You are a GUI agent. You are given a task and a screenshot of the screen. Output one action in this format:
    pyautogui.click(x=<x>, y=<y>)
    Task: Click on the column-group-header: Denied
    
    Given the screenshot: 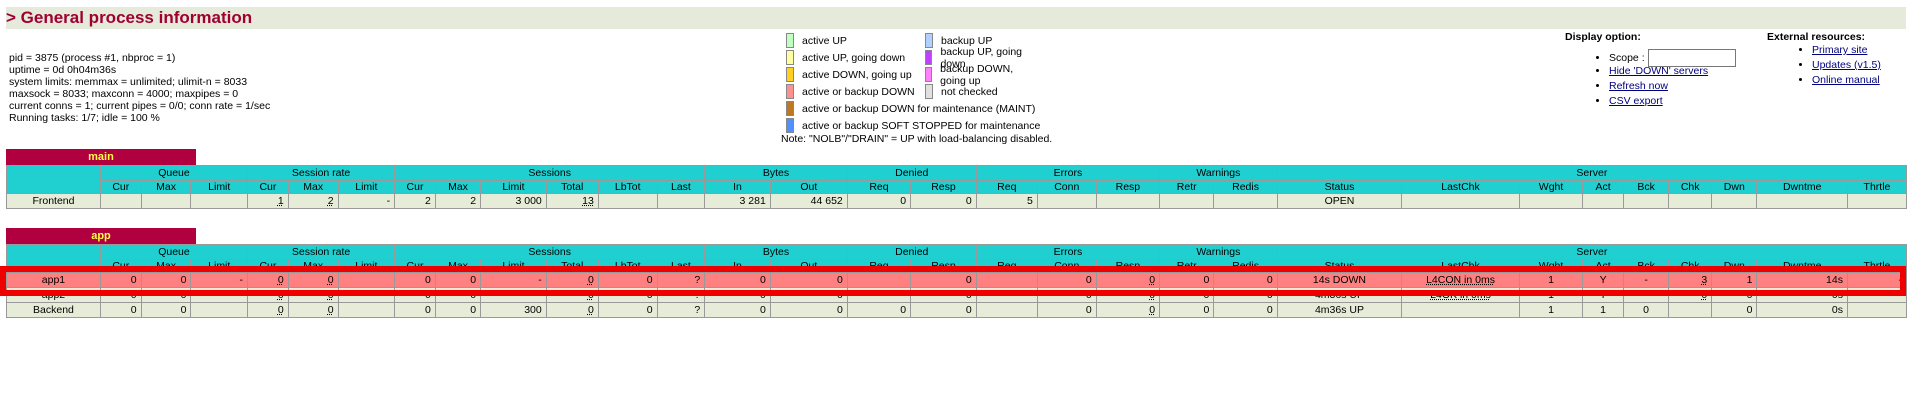 What is the action you would take?
    pyautogui.click(x=911, y=252)
    